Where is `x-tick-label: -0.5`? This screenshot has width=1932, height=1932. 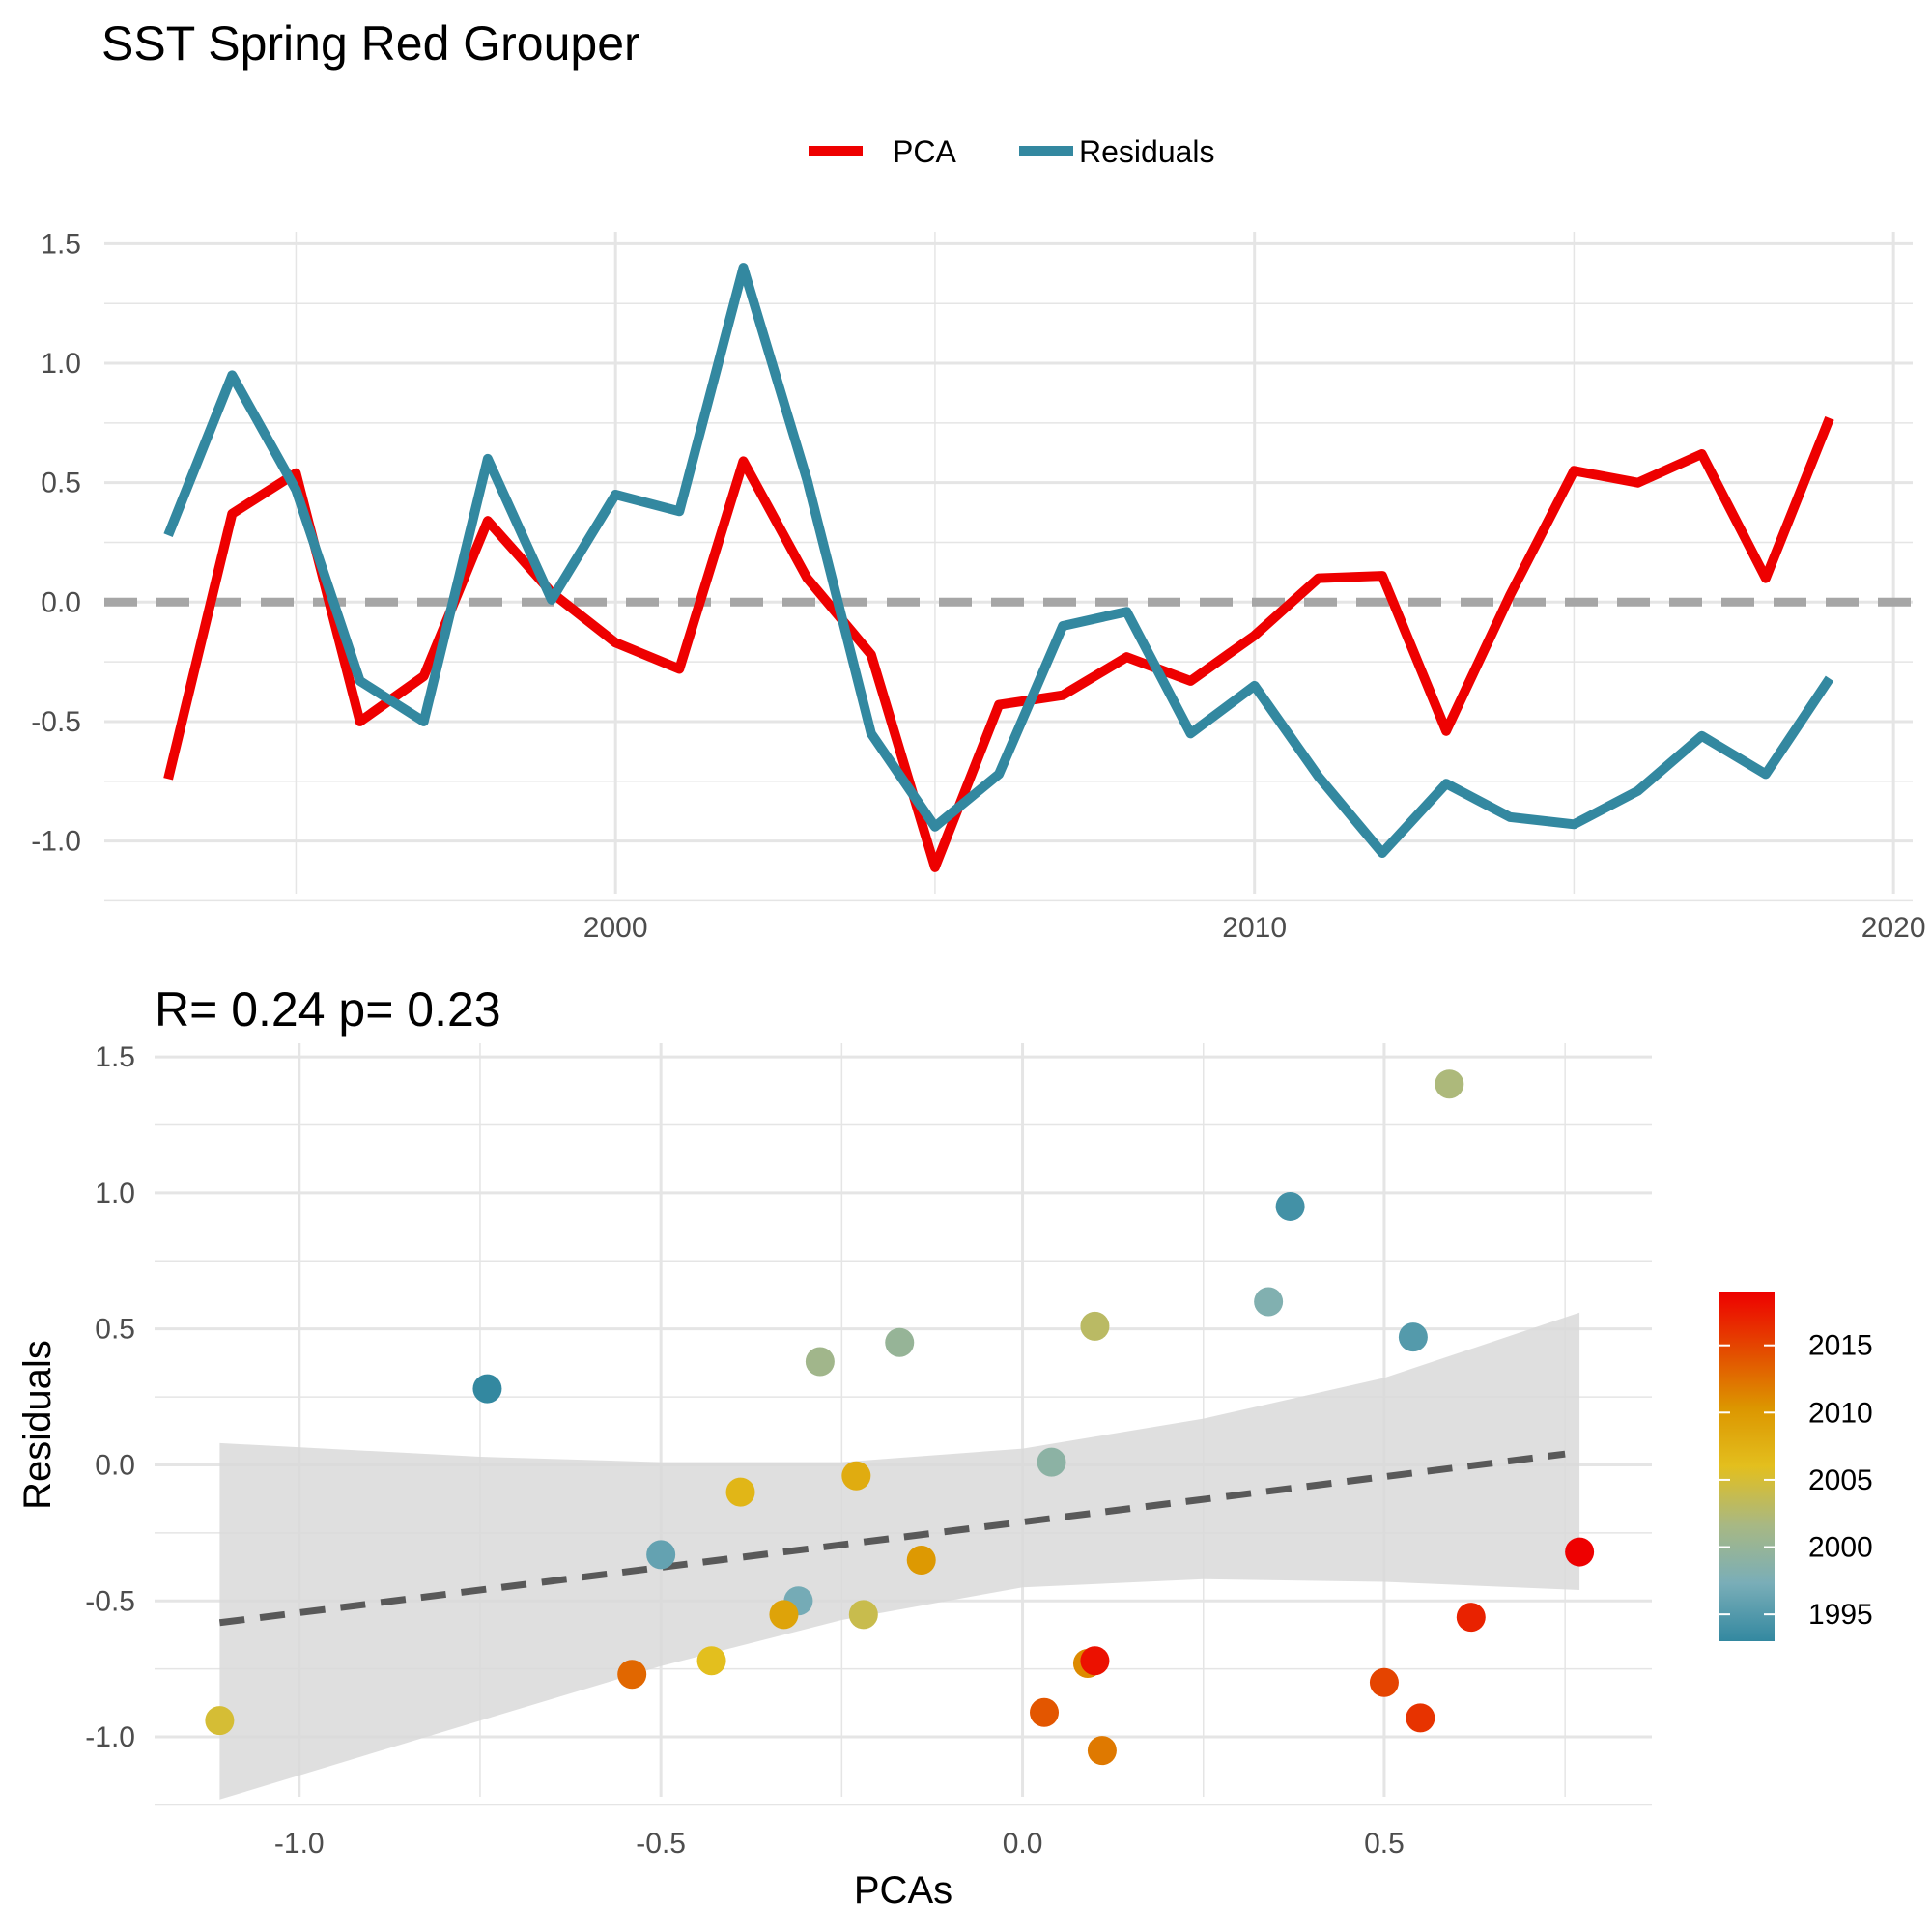
x-tick-label: -0.5 is located at coordinates (661, 1844).